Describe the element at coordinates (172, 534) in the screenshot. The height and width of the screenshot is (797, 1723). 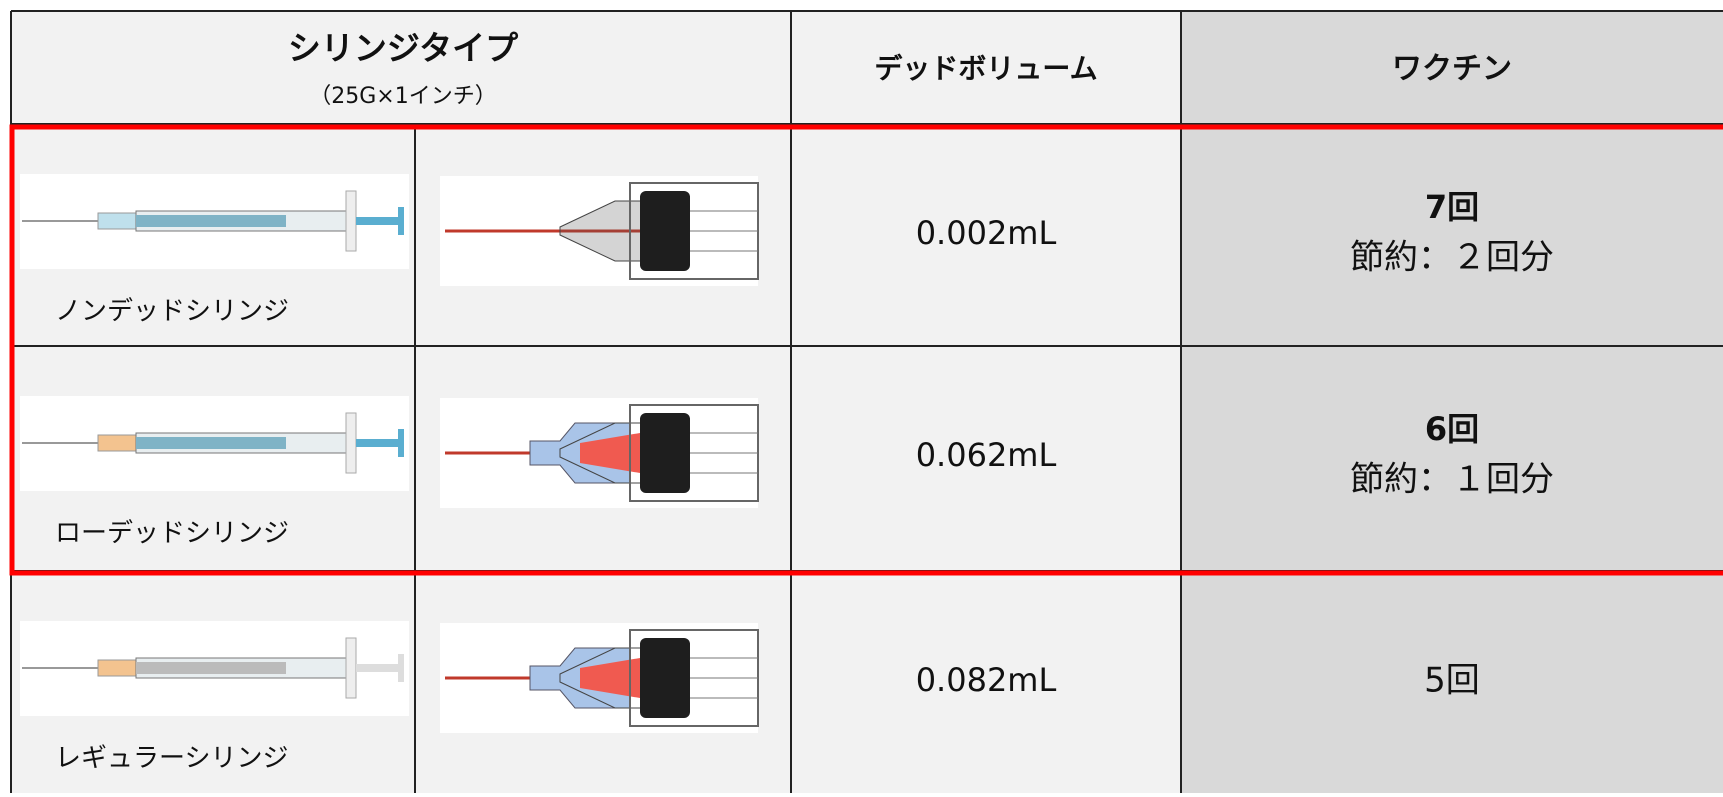
I see `syringe-name: ローデッドシリンジ` at that location.